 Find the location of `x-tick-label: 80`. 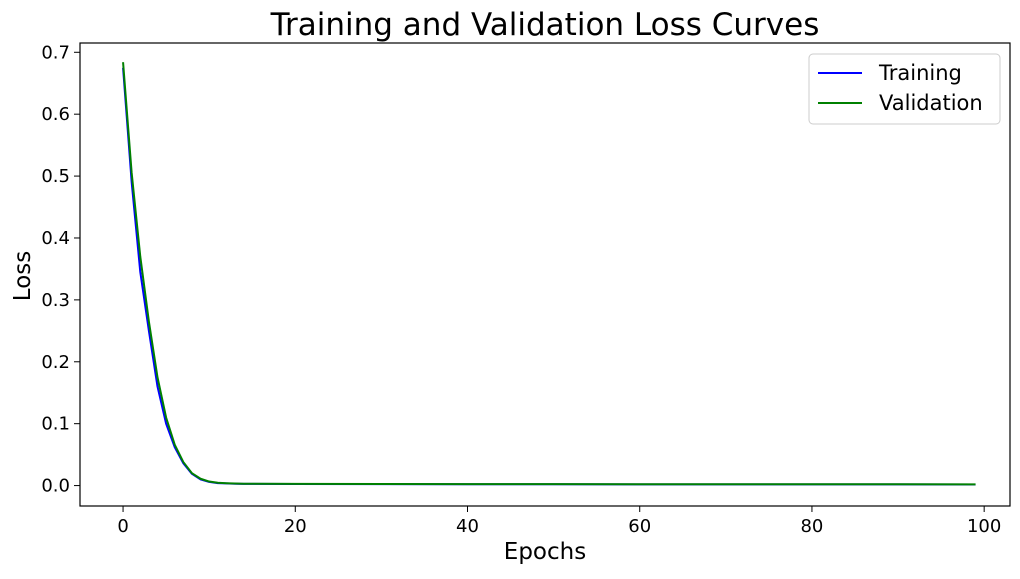

x-tick-label: 80 is located at coordinates (811, 526).